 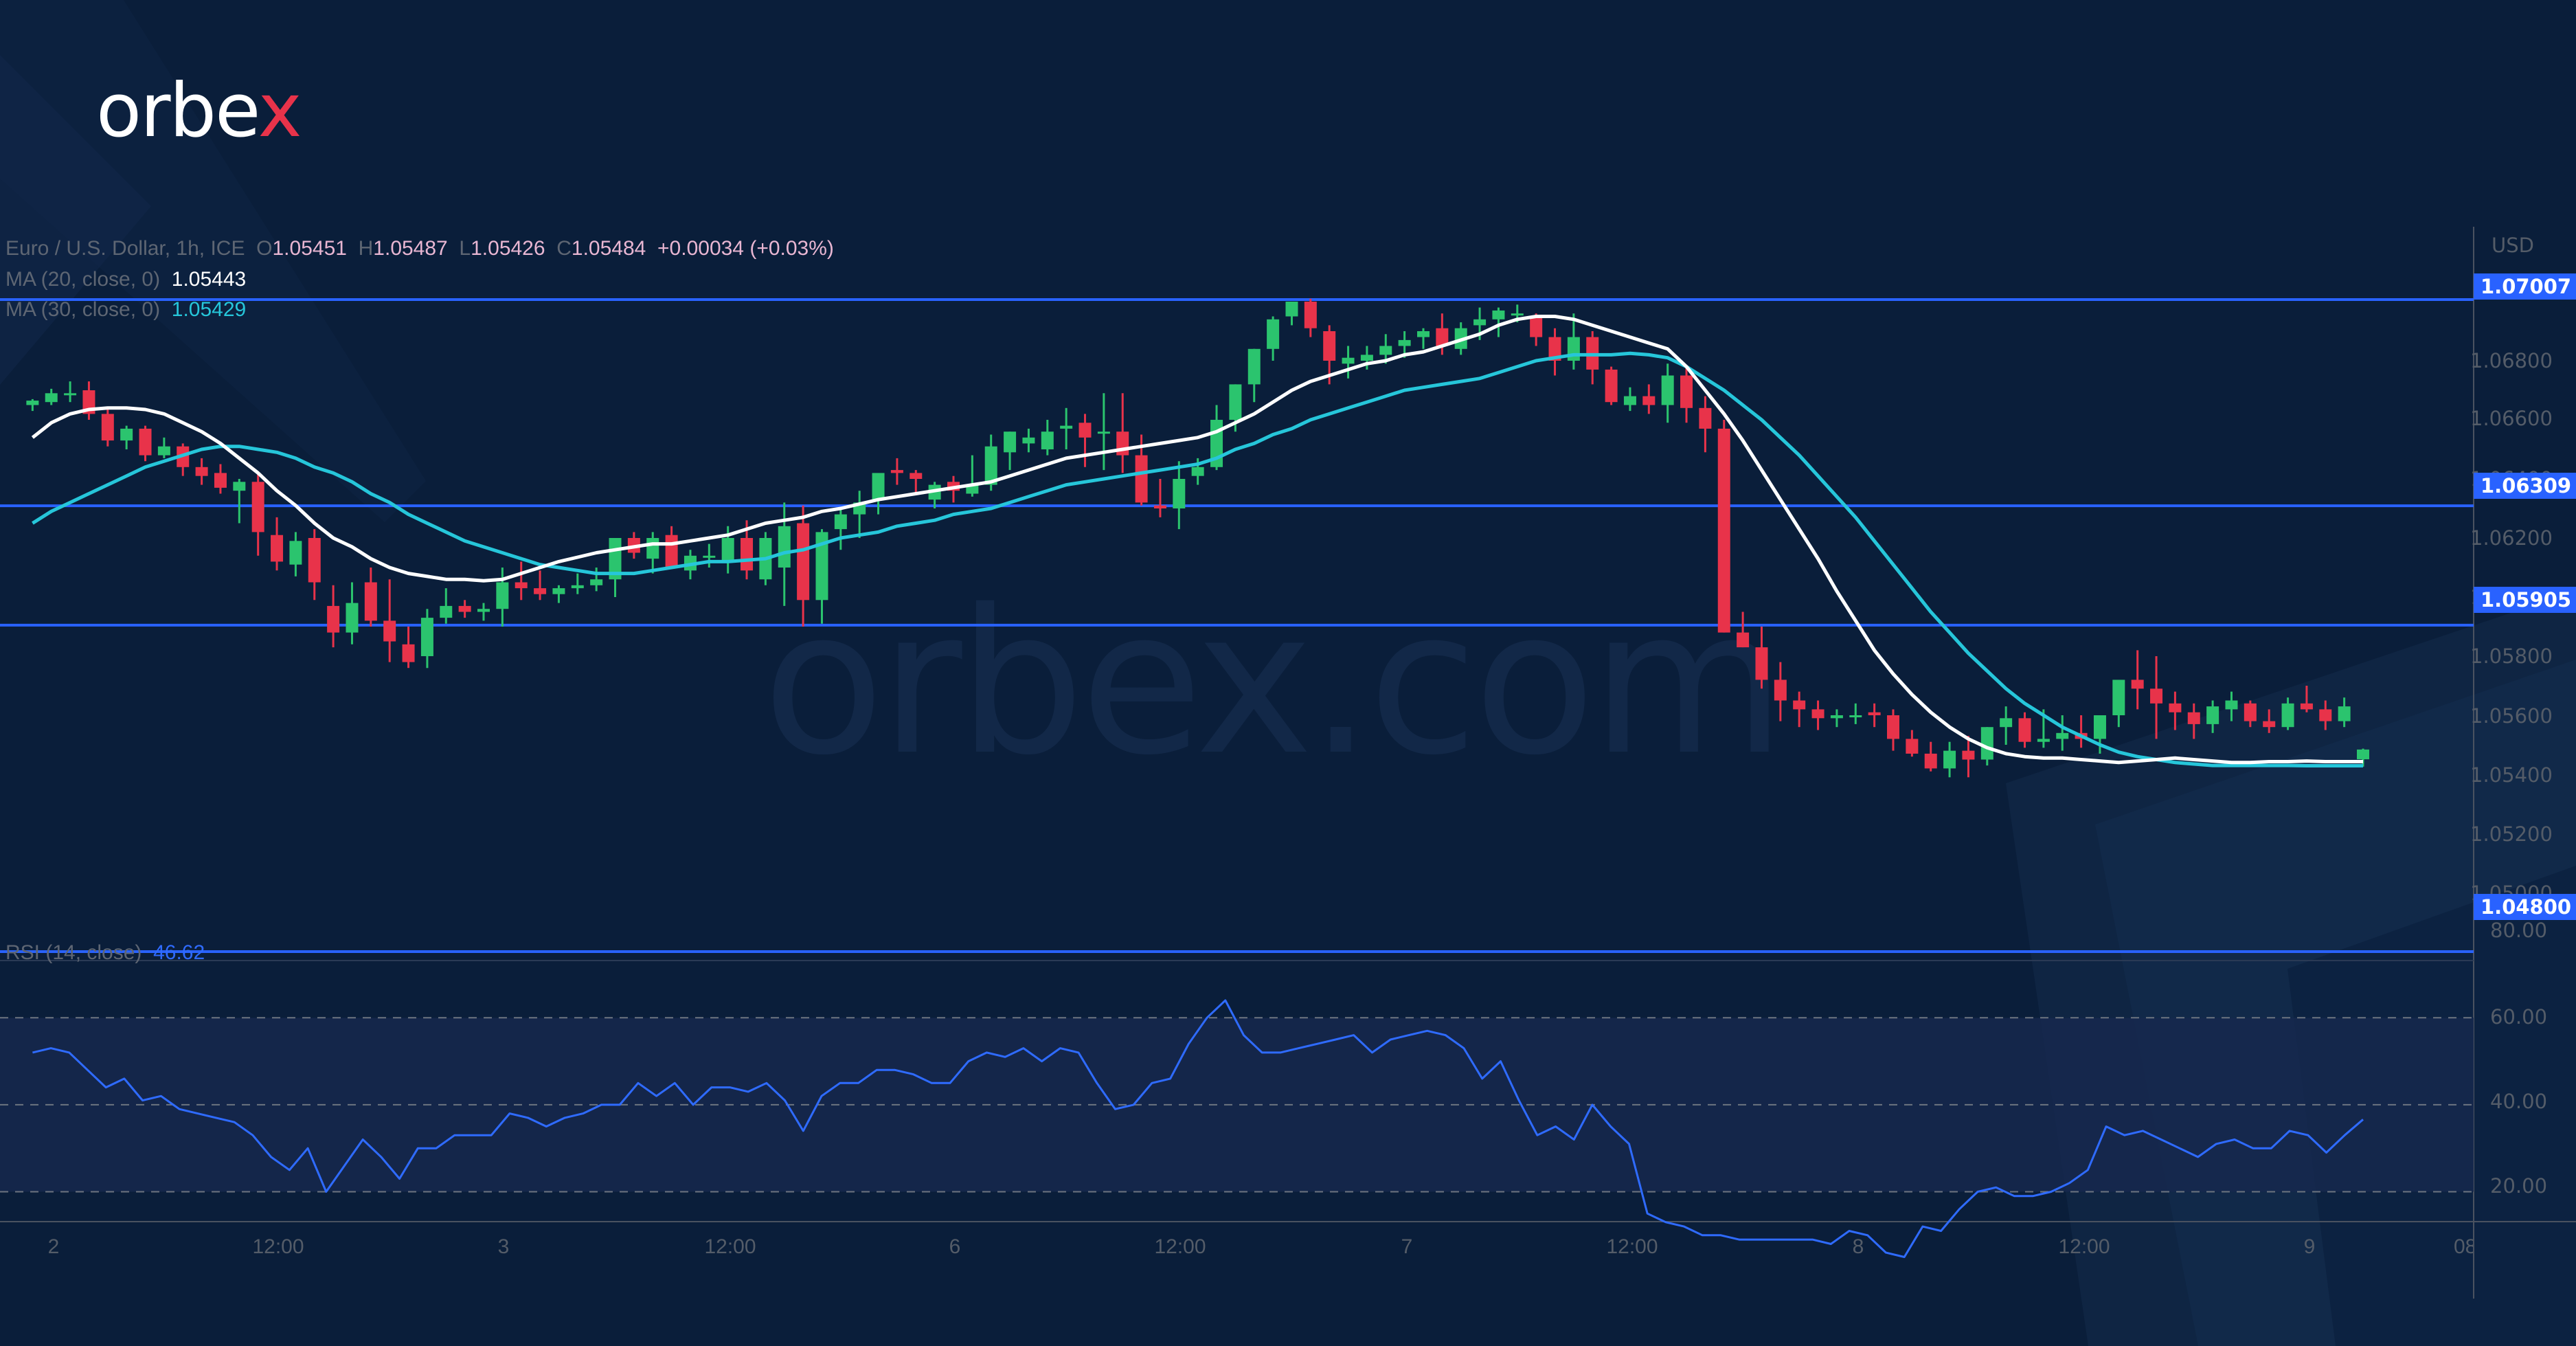 What do you see at coordinates (366, 248) in the screenshot?
I see `high-label: H` at bounding box center [366, 248].